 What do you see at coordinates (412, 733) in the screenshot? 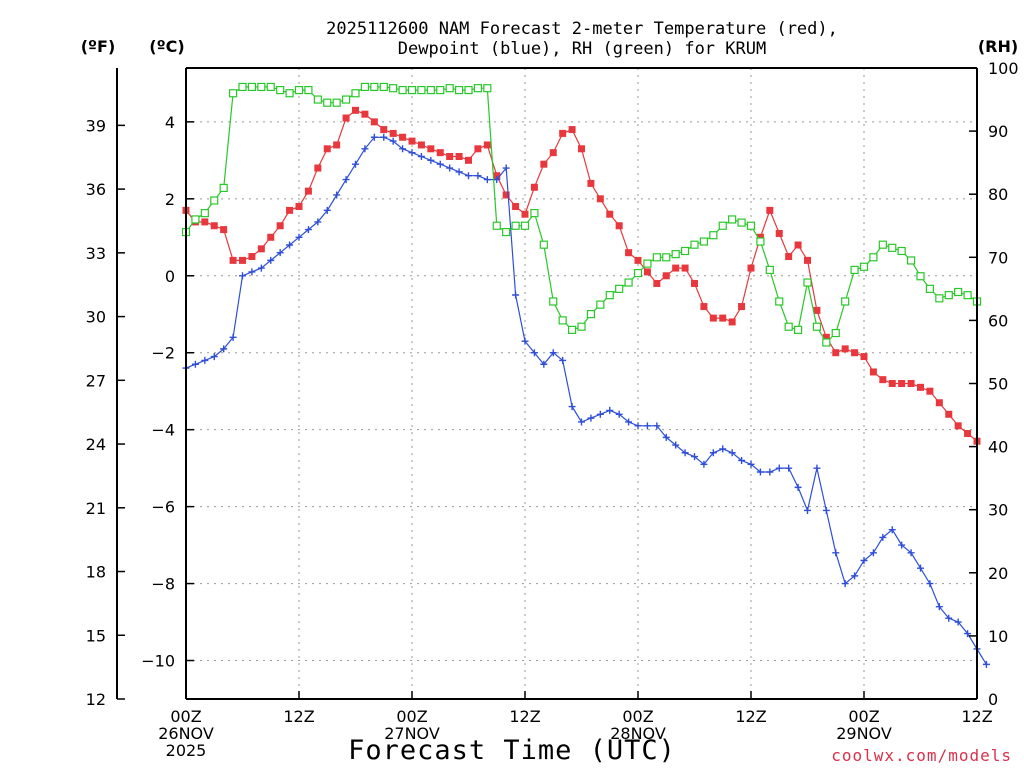
I see `x-tick-label: 27NOV` at bounding box center [412, 733].